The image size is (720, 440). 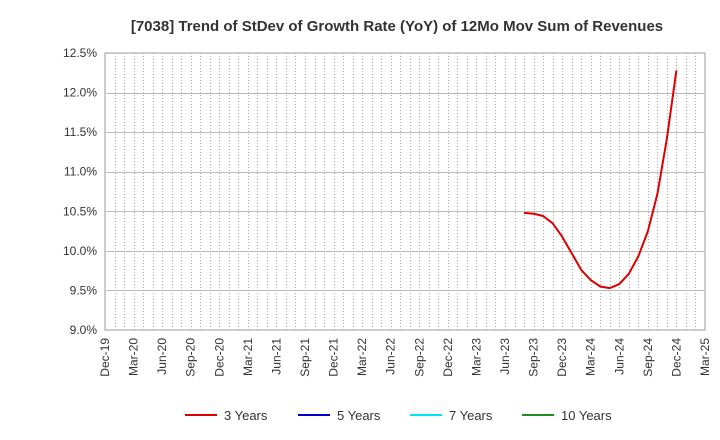 I want to click on x-tick-label: Jun-20, so click(x=162, y=356).